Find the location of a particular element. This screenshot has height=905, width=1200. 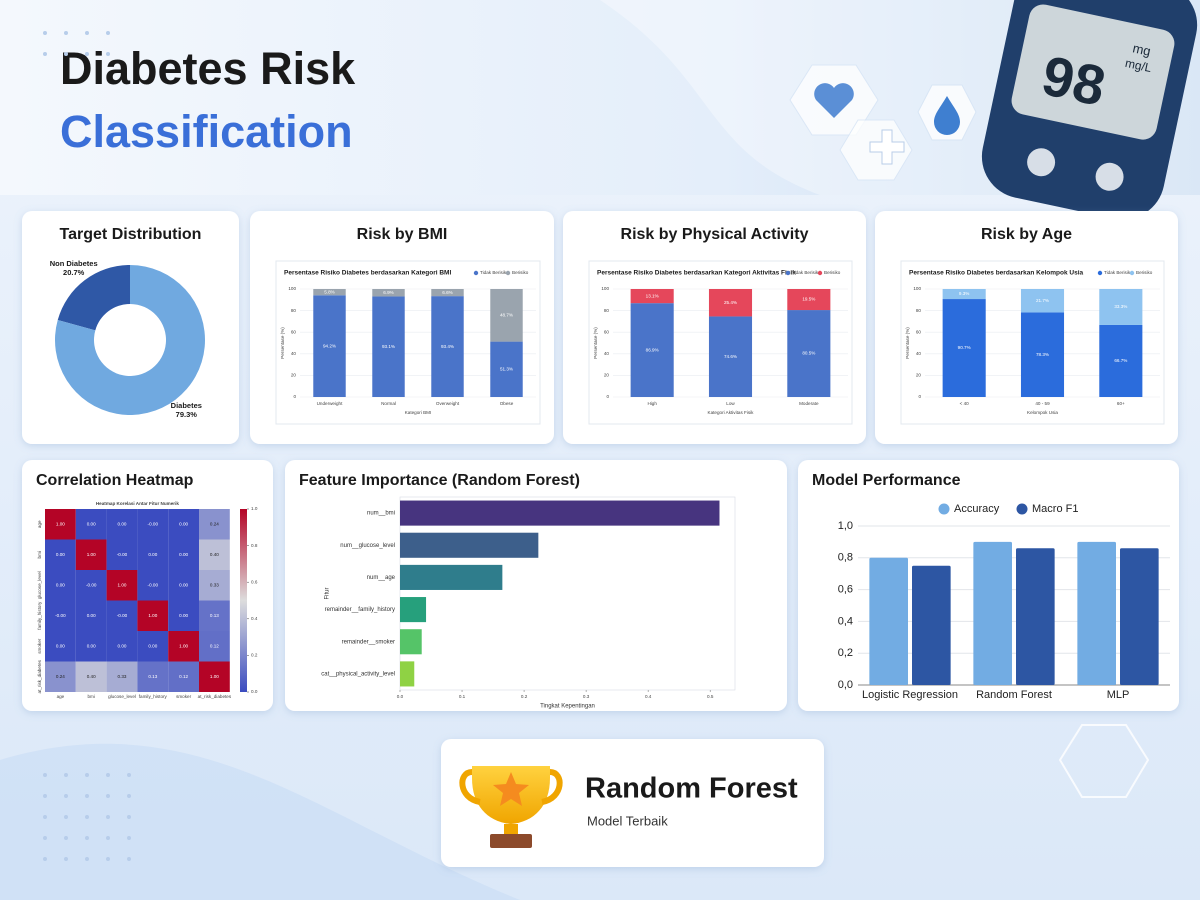

panel-title: Correlation Heatmap is located at coordinates (115, 480).